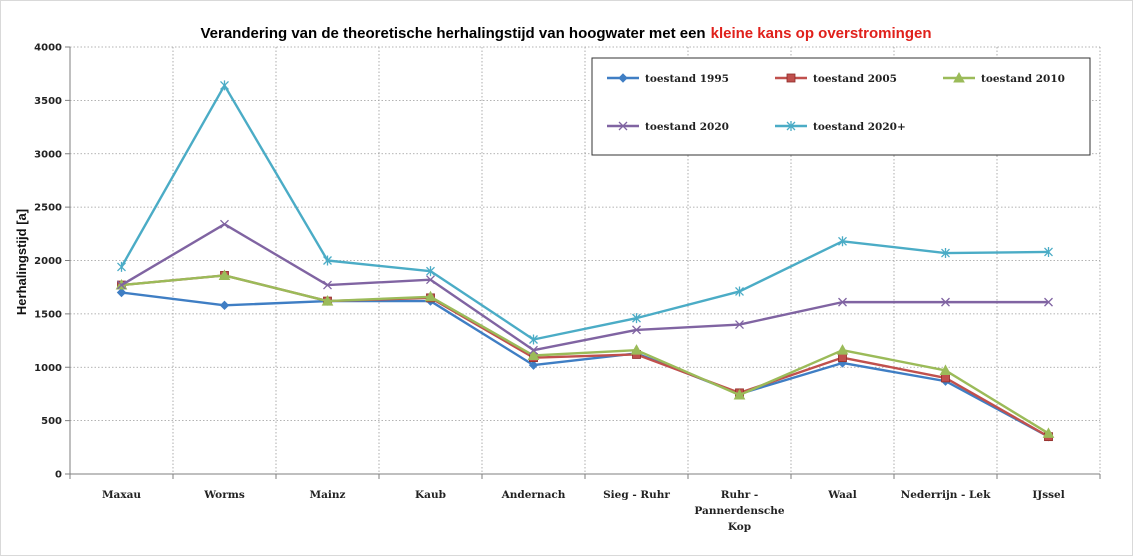 The height and width of the screenshot is (556, 1133). I want to click on x-category-label-line: Ruhr -, so click(740, 495).